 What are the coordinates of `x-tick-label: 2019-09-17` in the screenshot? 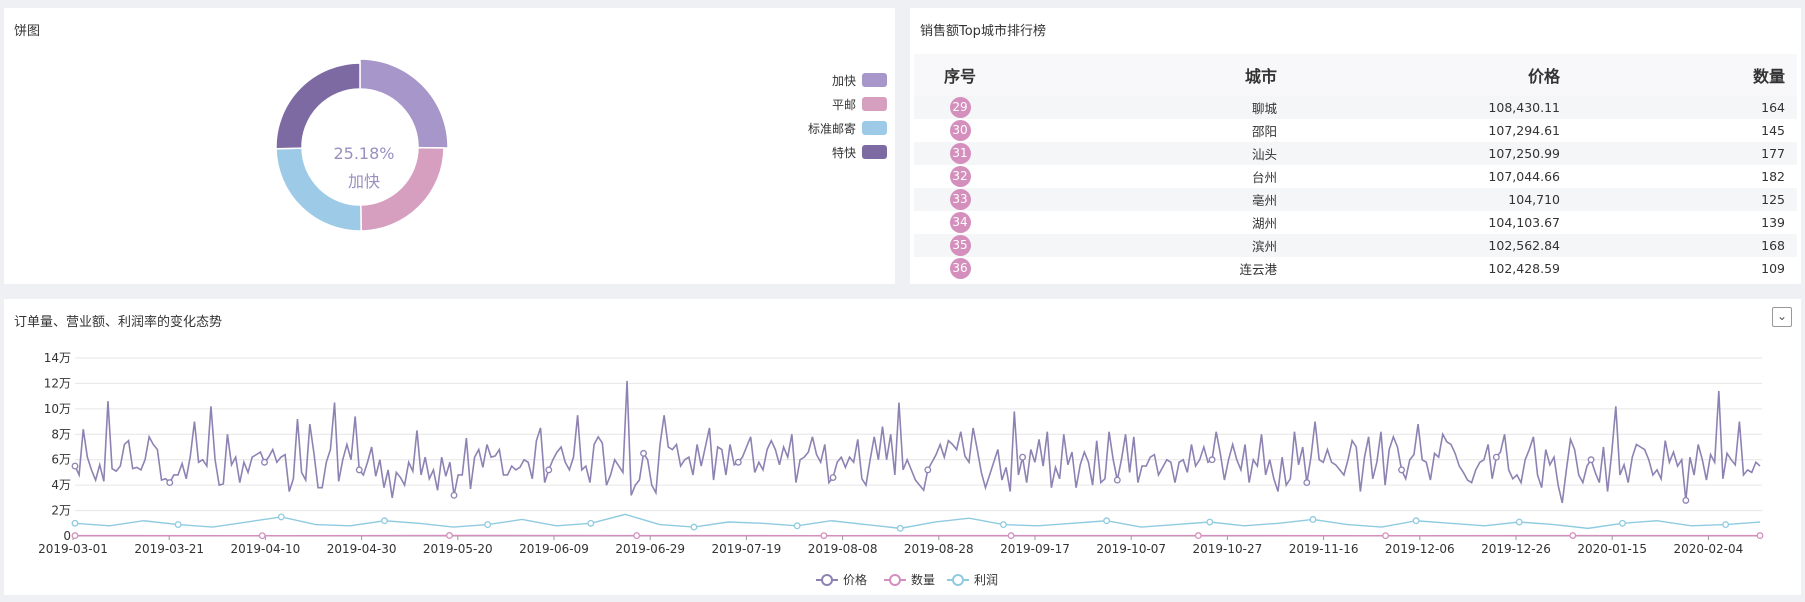 It's located at (1035, 549).